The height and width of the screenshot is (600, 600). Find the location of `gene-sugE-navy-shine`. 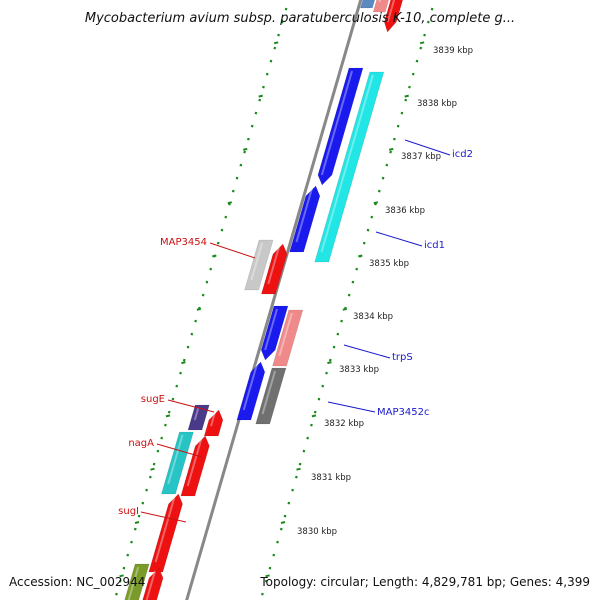

gene-sugE-navy-shine is located at coordinates (196, 414).